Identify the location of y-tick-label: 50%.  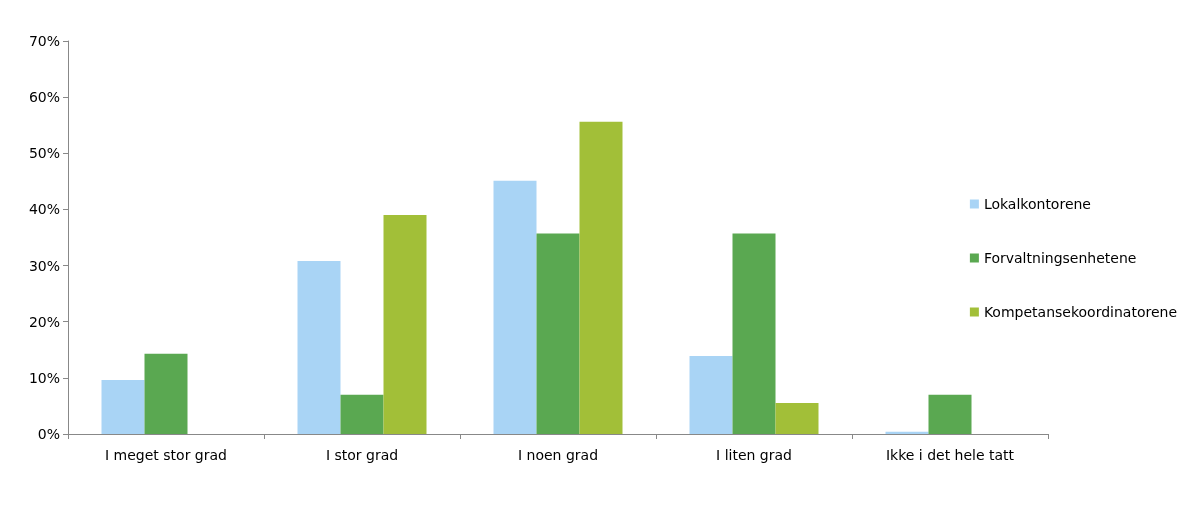
(44, 153).